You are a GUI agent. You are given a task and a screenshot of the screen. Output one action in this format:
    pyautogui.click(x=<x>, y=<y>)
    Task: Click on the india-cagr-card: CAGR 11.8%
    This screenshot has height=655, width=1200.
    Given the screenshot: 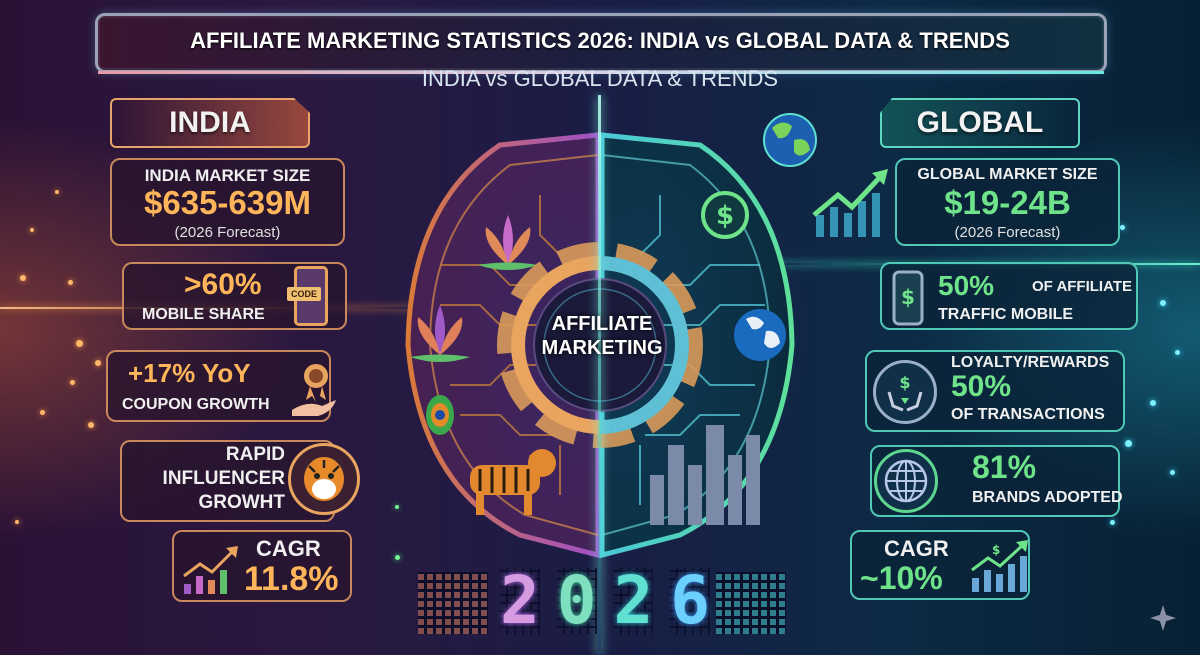 What is the action you would take?
    pyautogui.click(x=262, y=566)
    